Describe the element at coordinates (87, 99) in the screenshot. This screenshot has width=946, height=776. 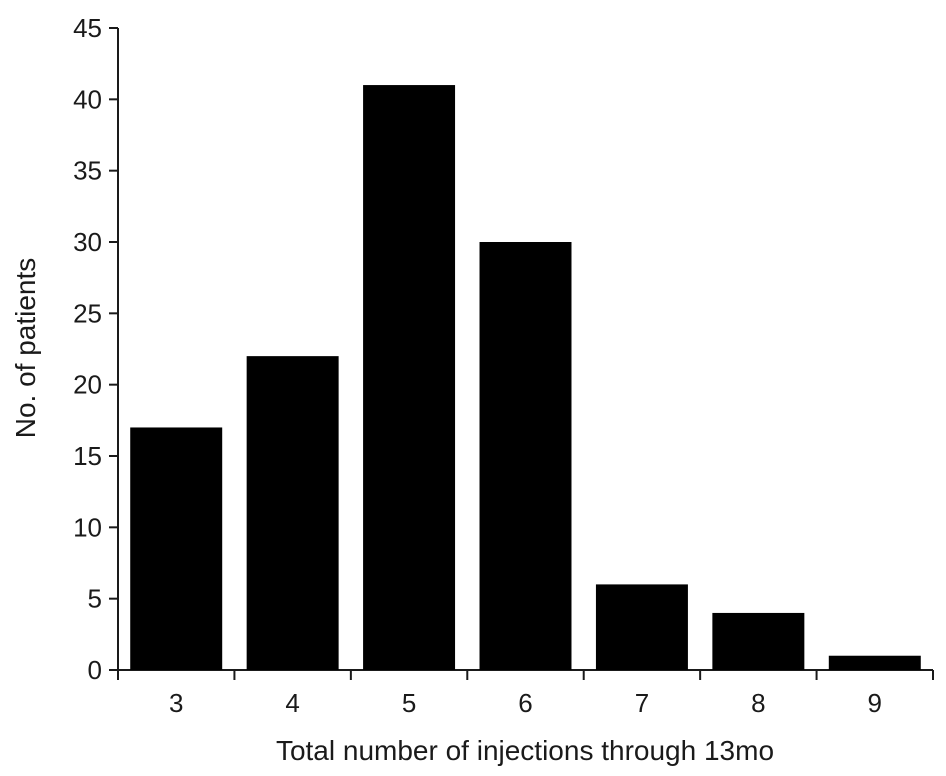
I see `y-tick-label: 40` at that location.